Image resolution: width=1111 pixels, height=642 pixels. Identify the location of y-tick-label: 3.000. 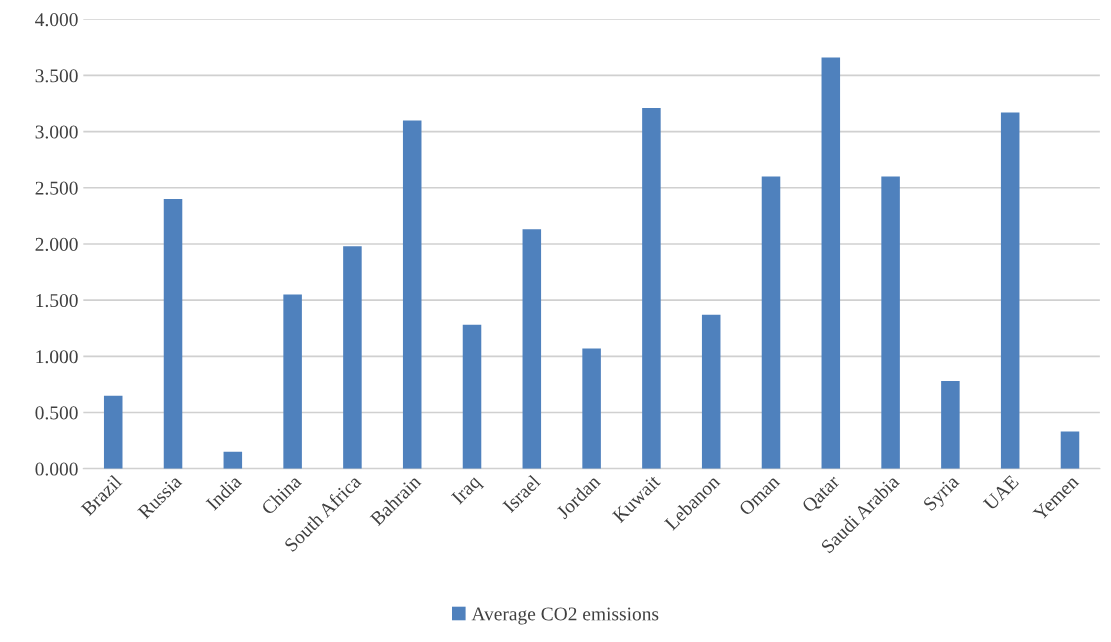
(56, 132).